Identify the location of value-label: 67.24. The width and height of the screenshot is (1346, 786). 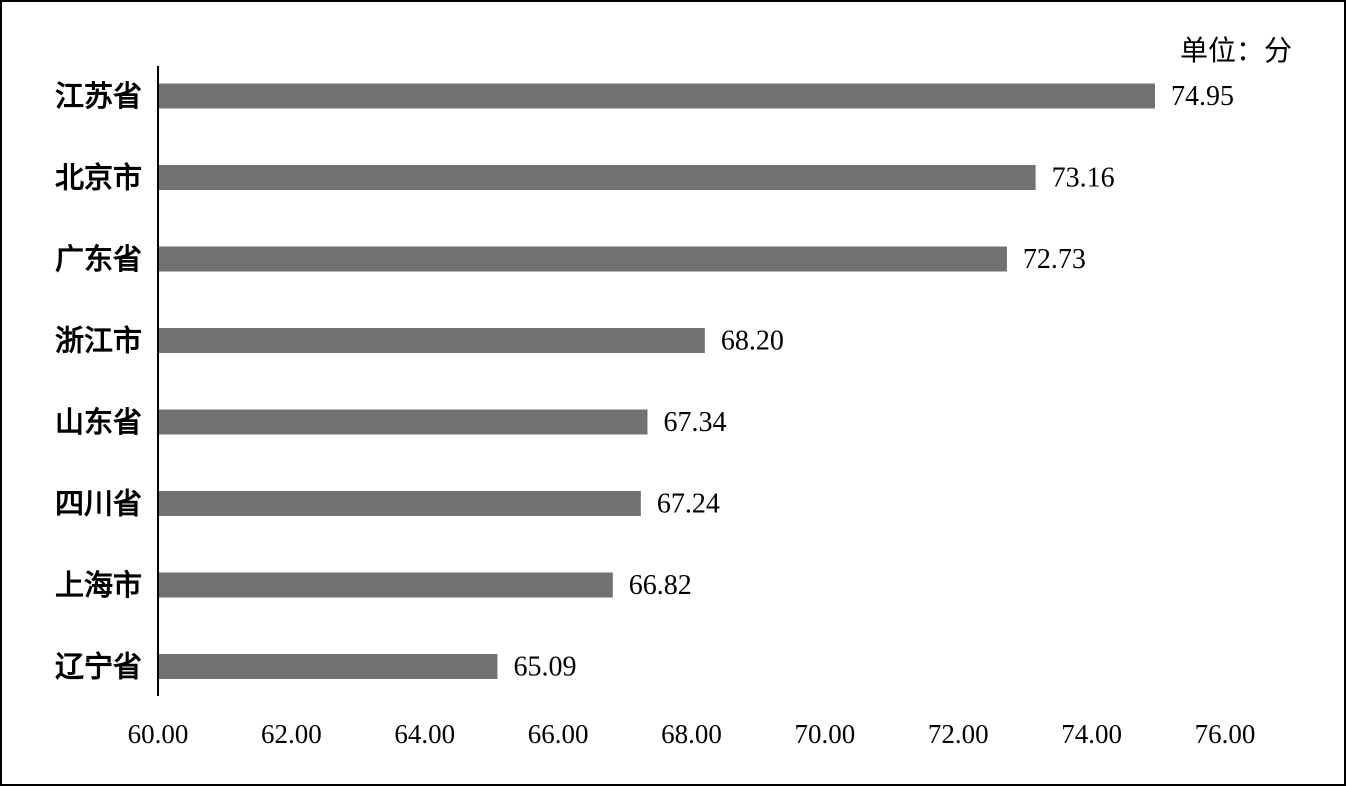
(688, 504).